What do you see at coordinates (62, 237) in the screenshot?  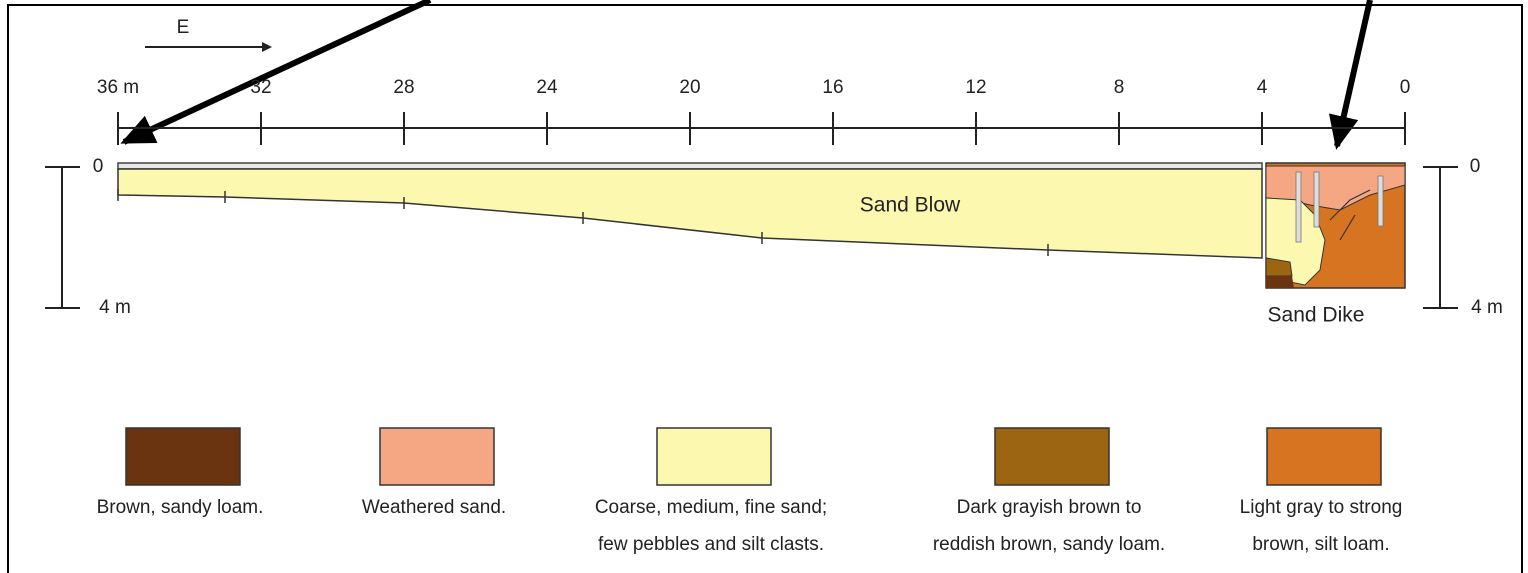 I see `depth-bar-left` at bounding box center [62, 237].